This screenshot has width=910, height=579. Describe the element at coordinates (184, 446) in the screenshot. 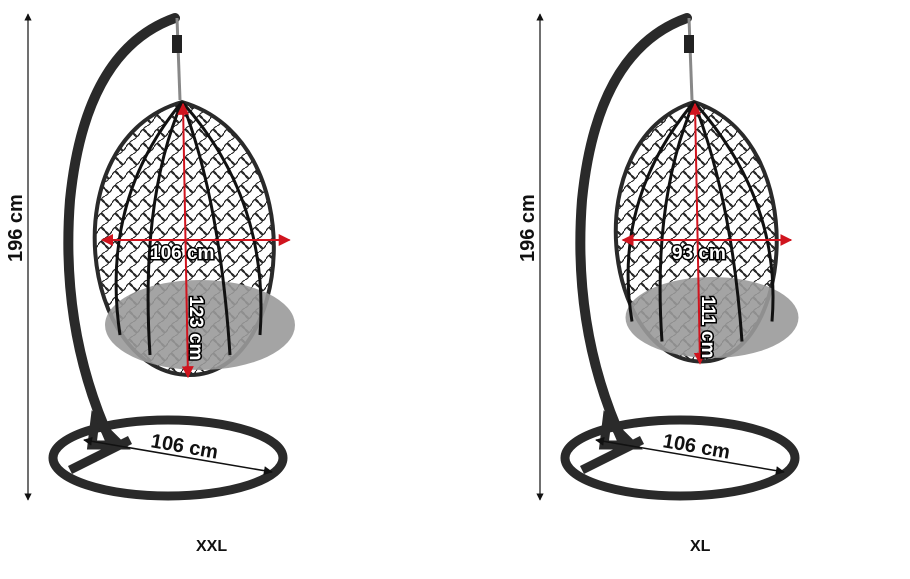

I see `base-diameter-label-xxl: 106 cm` at that location.